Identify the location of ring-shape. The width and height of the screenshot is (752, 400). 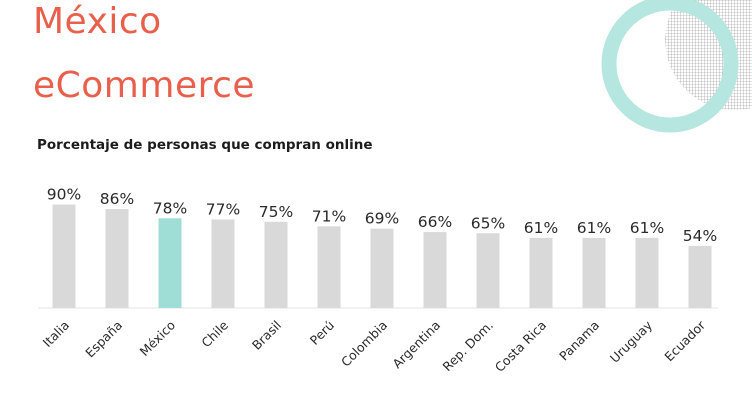
(670, 66).